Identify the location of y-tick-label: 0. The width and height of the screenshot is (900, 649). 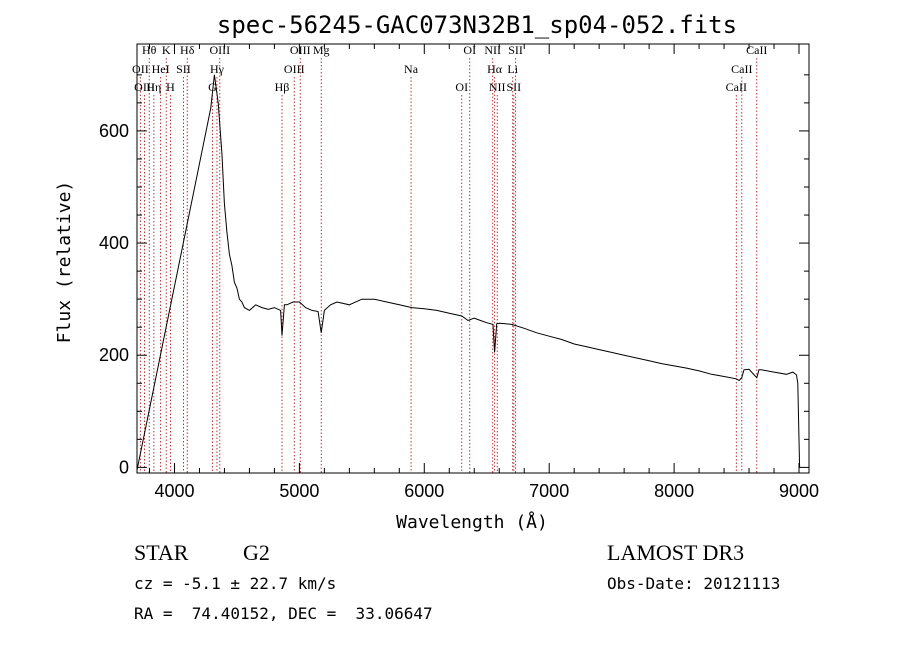
(124, 467).